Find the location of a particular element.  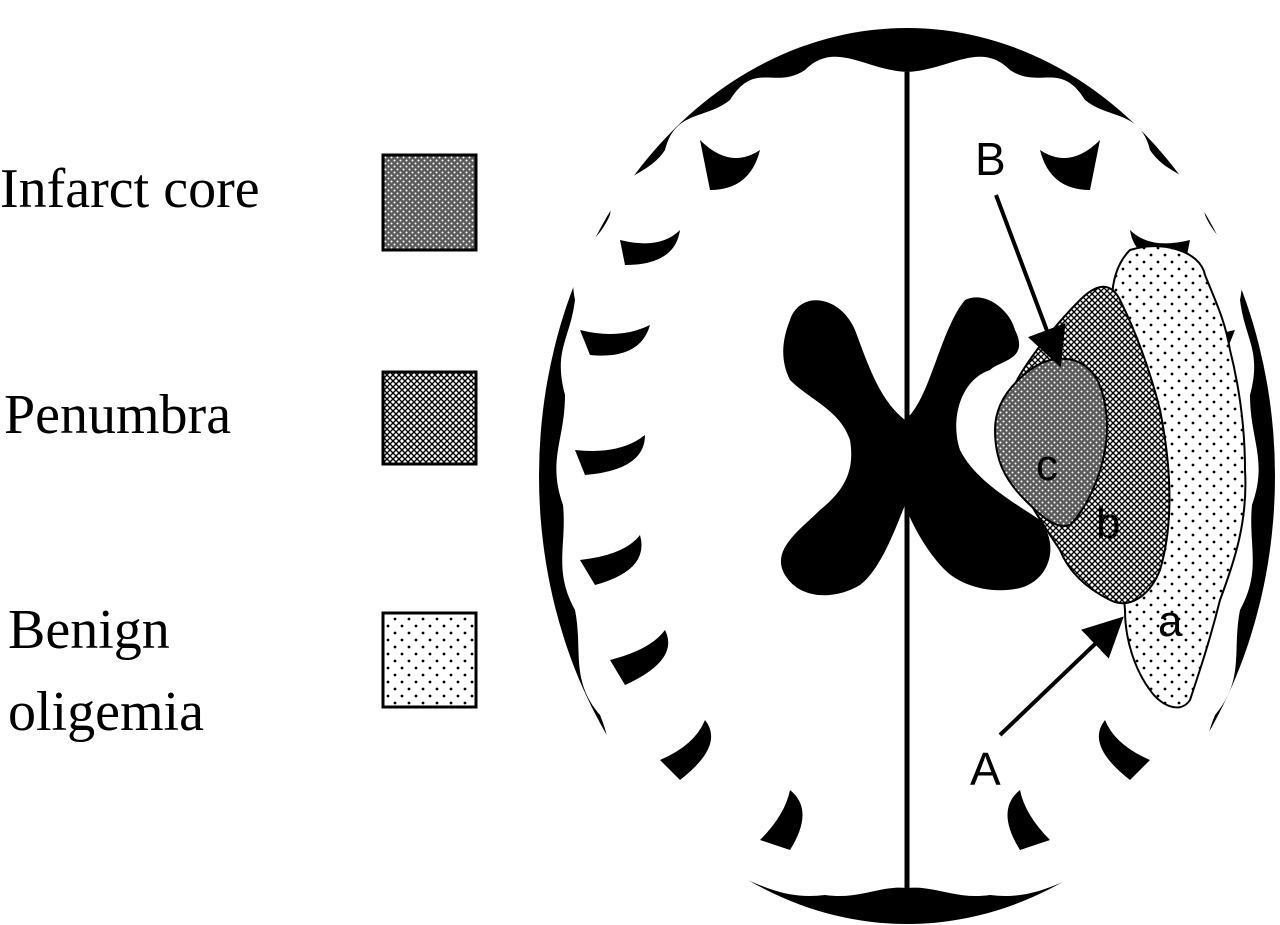

legend-swatch-penumbra is located at coordinates (429, 418).